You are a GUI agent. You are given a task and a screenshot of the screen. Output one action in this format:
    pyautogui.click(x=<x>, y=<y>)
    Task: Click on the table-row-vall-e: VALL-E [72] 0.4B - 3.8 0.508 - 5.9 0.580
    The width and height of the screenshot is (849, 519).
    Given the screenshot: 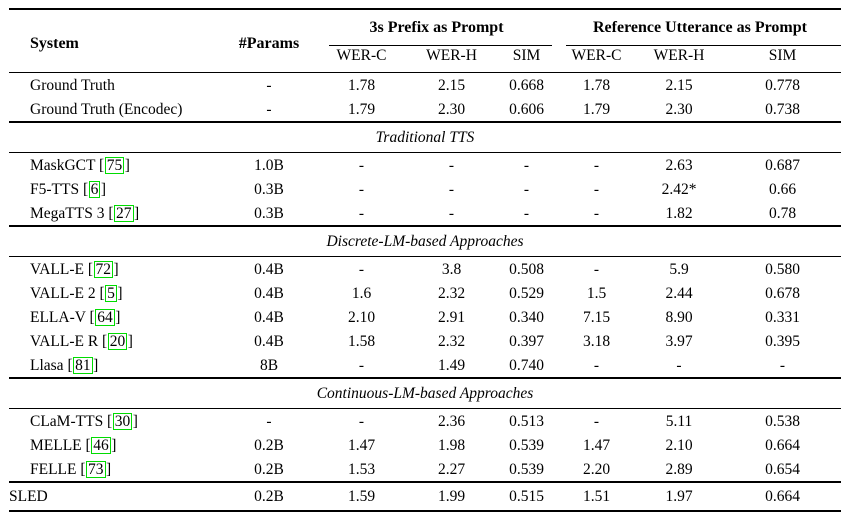 What is the action you would take?
    pyautogui.click(x=425, y=269)
    